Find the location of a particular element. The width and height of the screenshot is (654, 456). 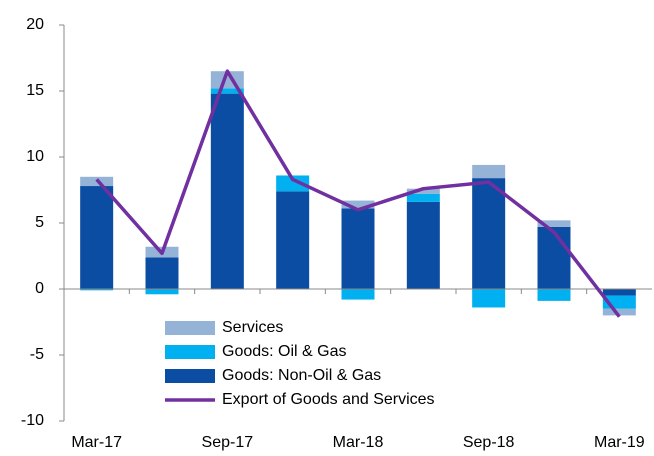

y-tick-label: 15 is located at coordinates (35, 90).